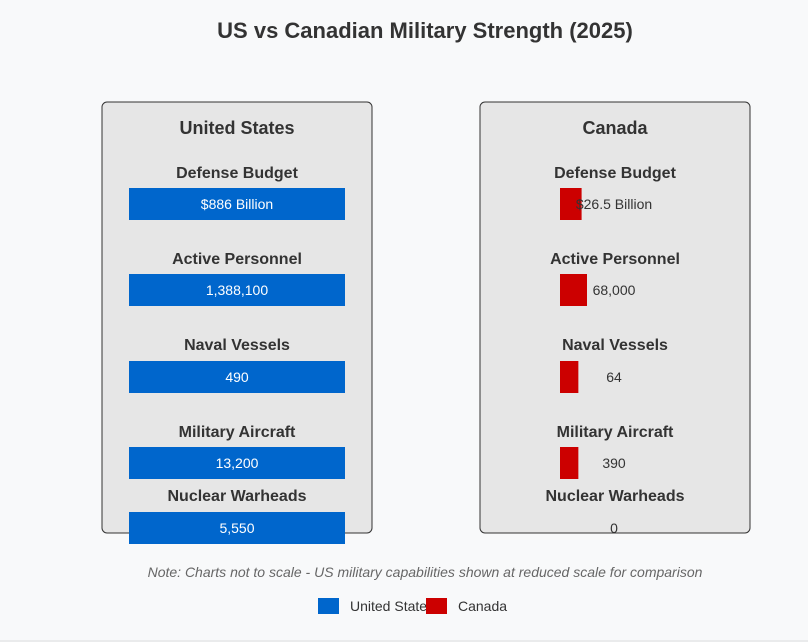 Image resolution: width=808 pixels, height=642 pixels. Describe the element at coordinates (569, 377) in the screenshot. I see `canada-naval-vessels-bar` at that location.